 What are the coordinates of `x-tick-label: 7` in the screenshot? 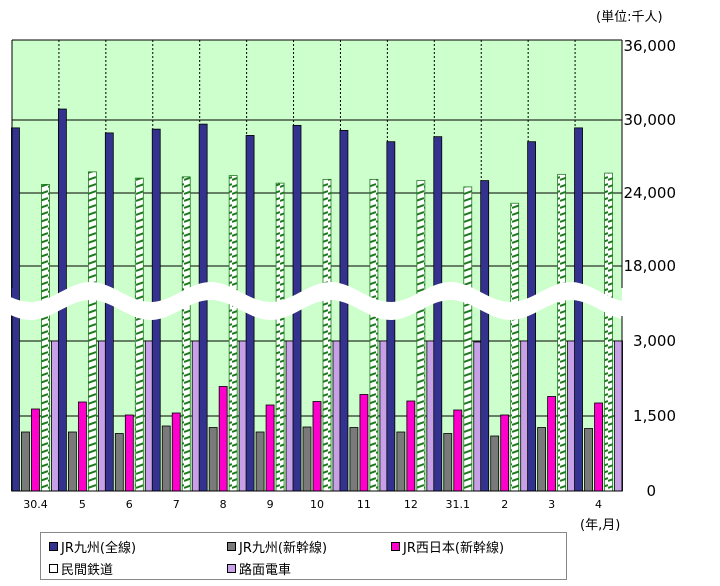 It's located at (176, 504).